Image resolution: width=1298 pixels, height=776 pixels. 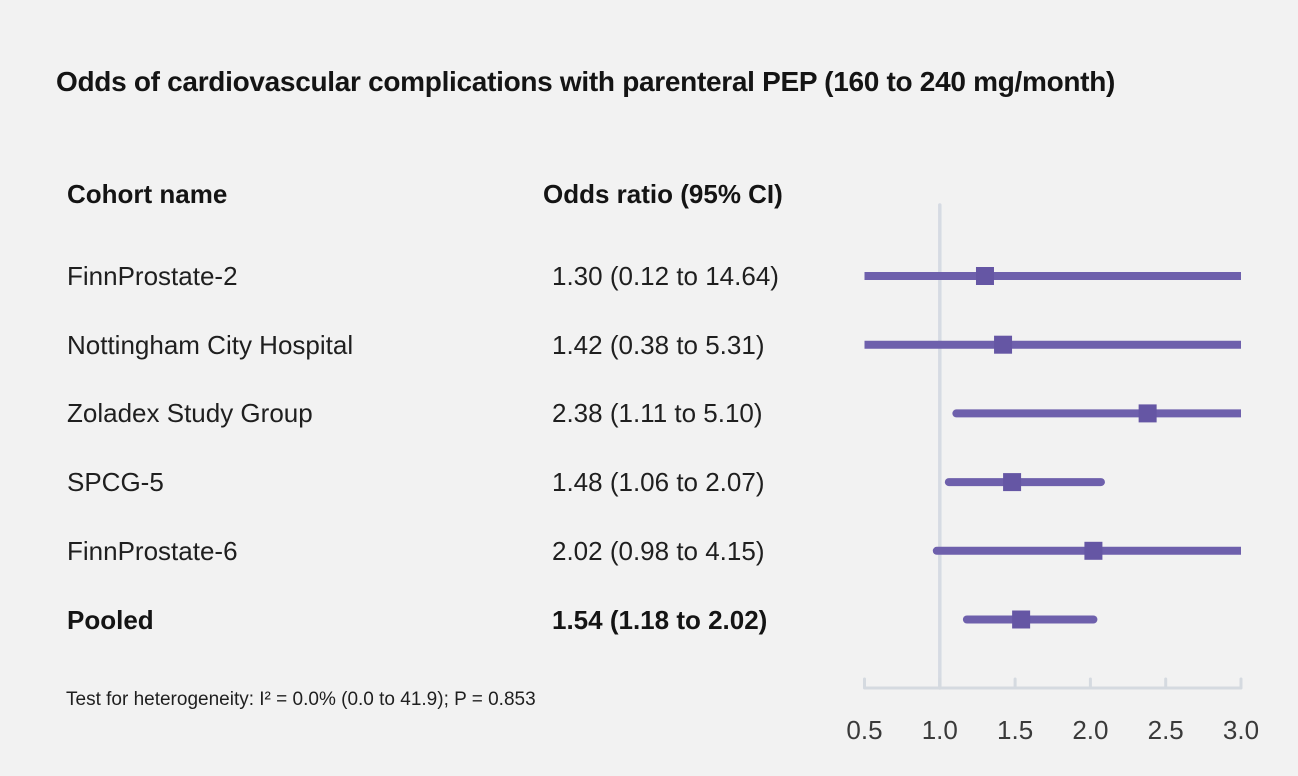 I want to click on axis-tick-label: 3.0, so click(x=1241, y=730).